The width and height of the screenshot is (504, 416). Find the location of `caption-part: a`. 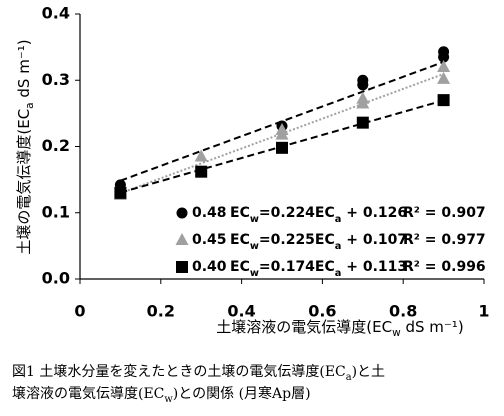

caption-part: a is located at coordinates (349, 377).